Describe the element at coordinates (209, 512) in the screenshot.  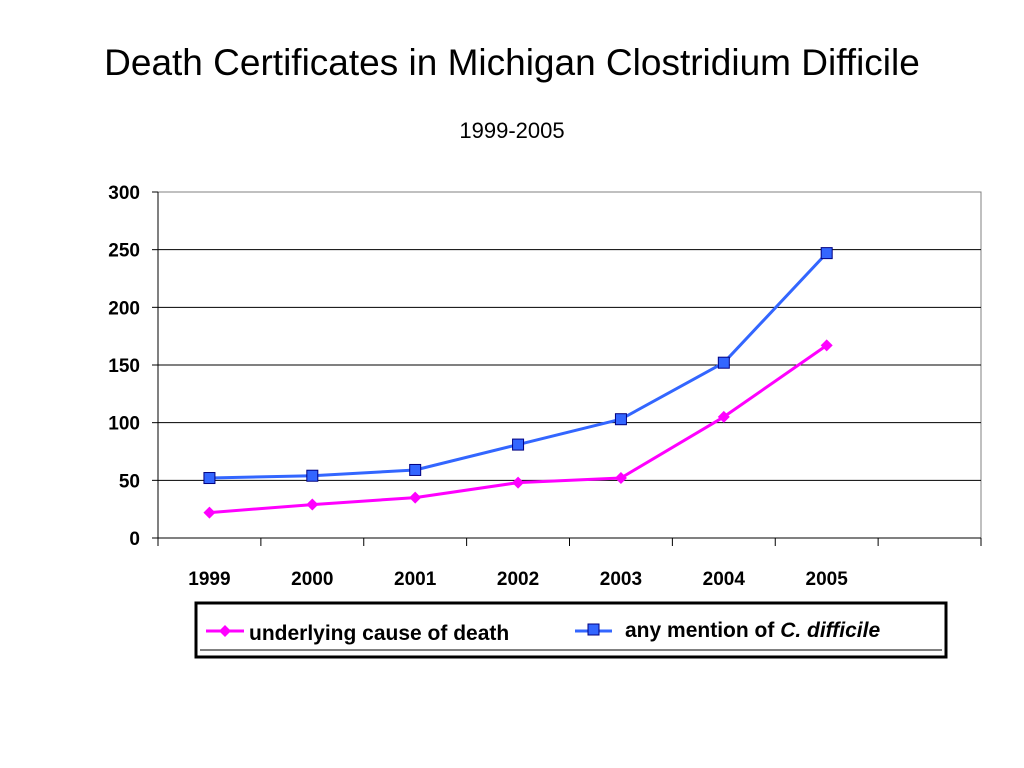
I see `series-0-point-1999` at that location.